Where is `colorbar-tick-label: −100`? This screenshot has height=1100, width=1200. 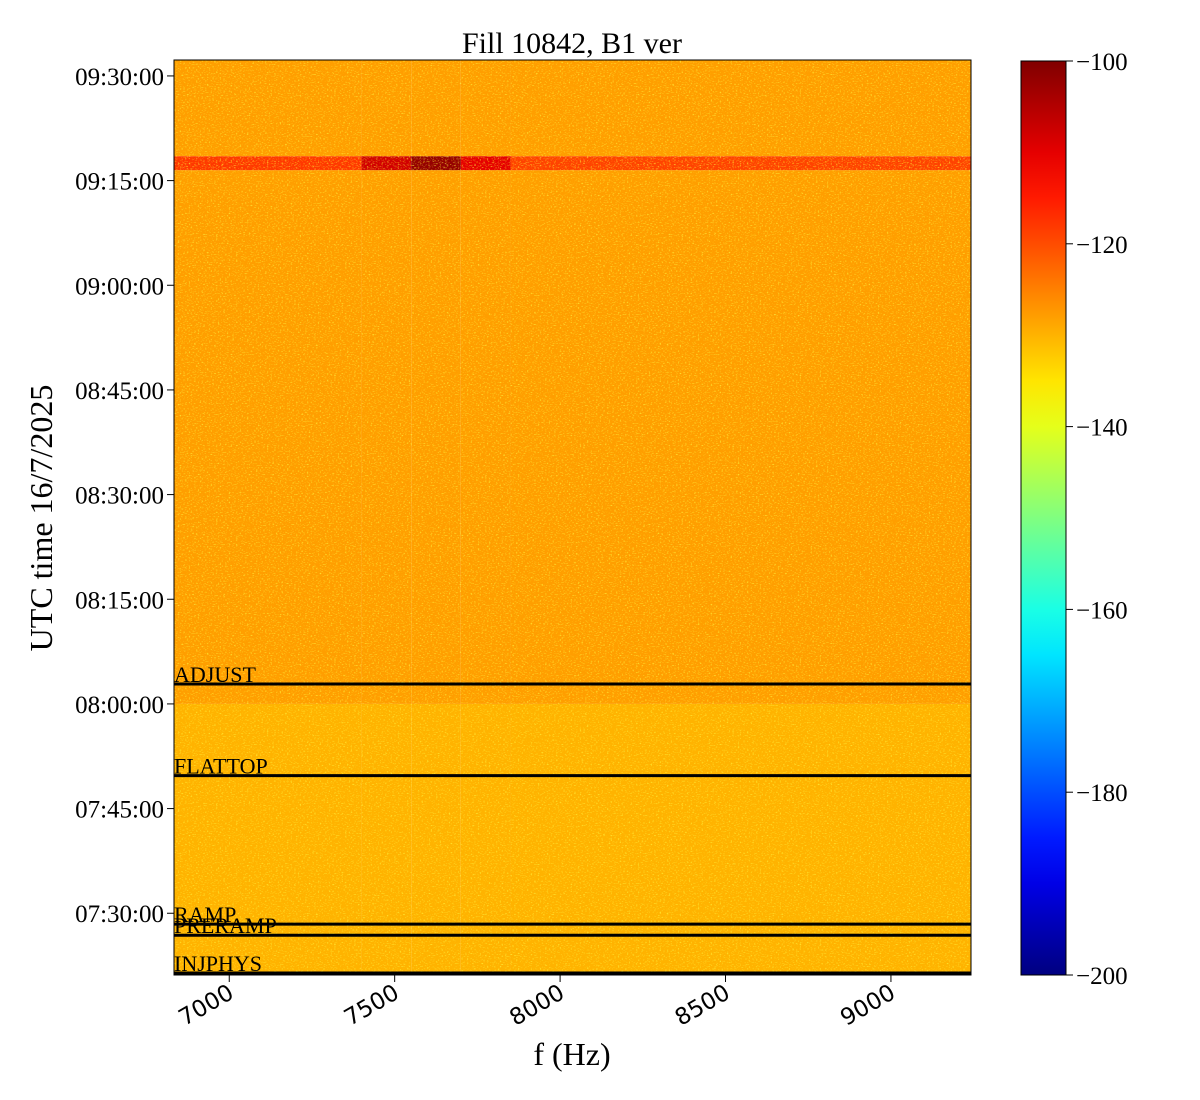 colorbar-tick-label: −100 is located at coordinates (1102, 62).